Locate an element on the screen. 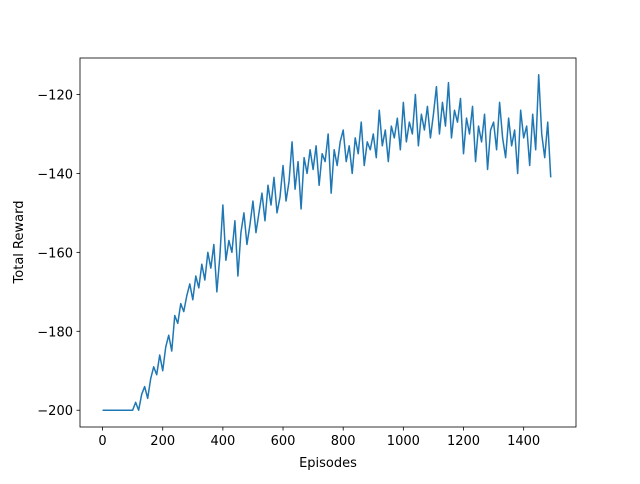  y-tick-label: −120 is located at coordinates (55, 96).